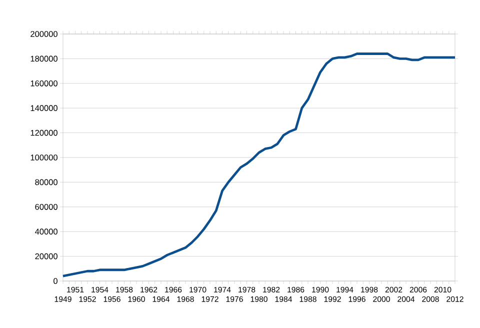  I want to click on y-tick-label: 140000, so click(44, 108).